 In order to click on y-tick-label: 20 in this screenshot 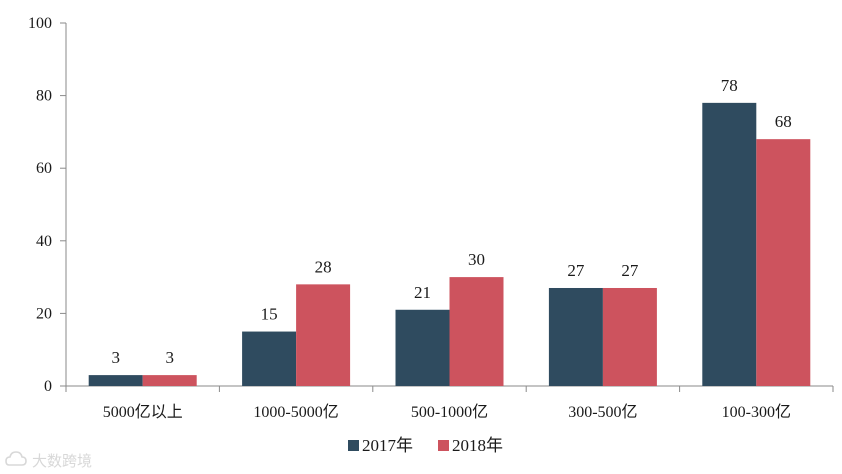, I will do `click(44, 313)`.